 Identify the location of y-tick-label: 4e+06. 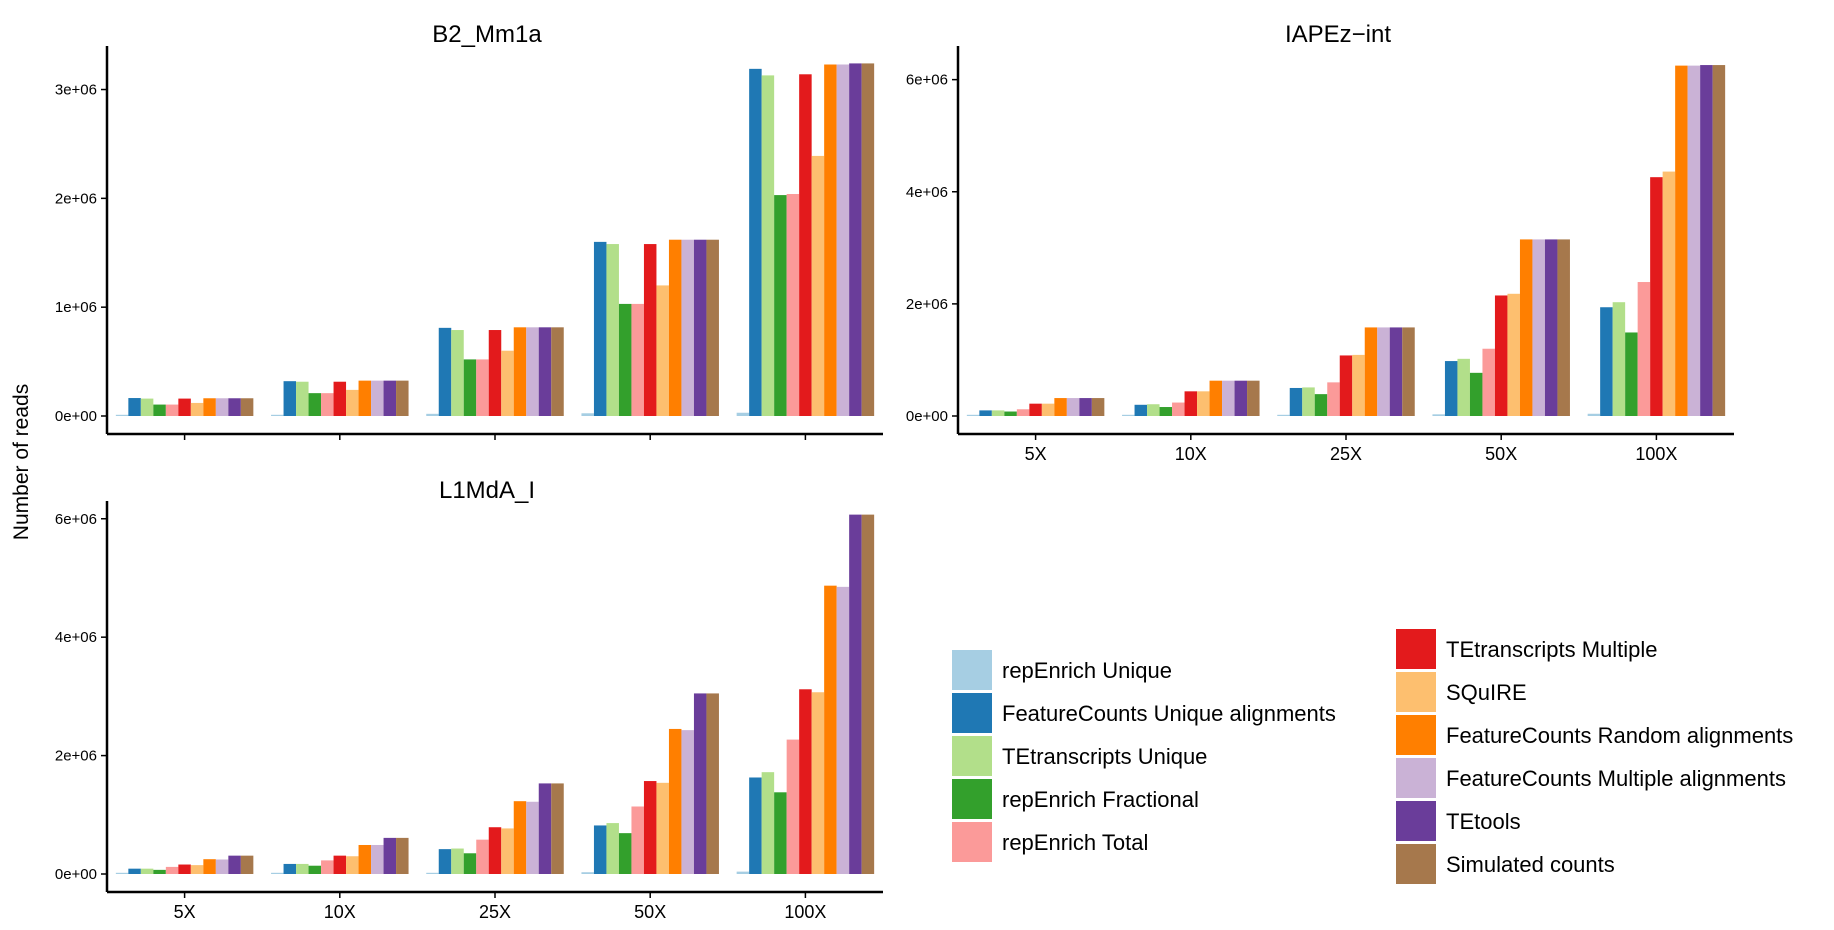
(76, 637).